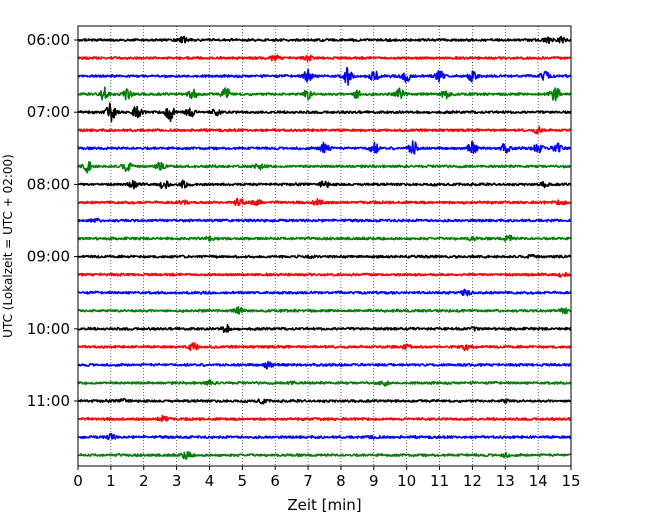 The width and height of the screenshot is (650, 520). Describe the element at coordinates (8, 246) in the screenshot. I see `y-axis-label: UTC (Lokalzeit = UTC + 02:00)` at that location.